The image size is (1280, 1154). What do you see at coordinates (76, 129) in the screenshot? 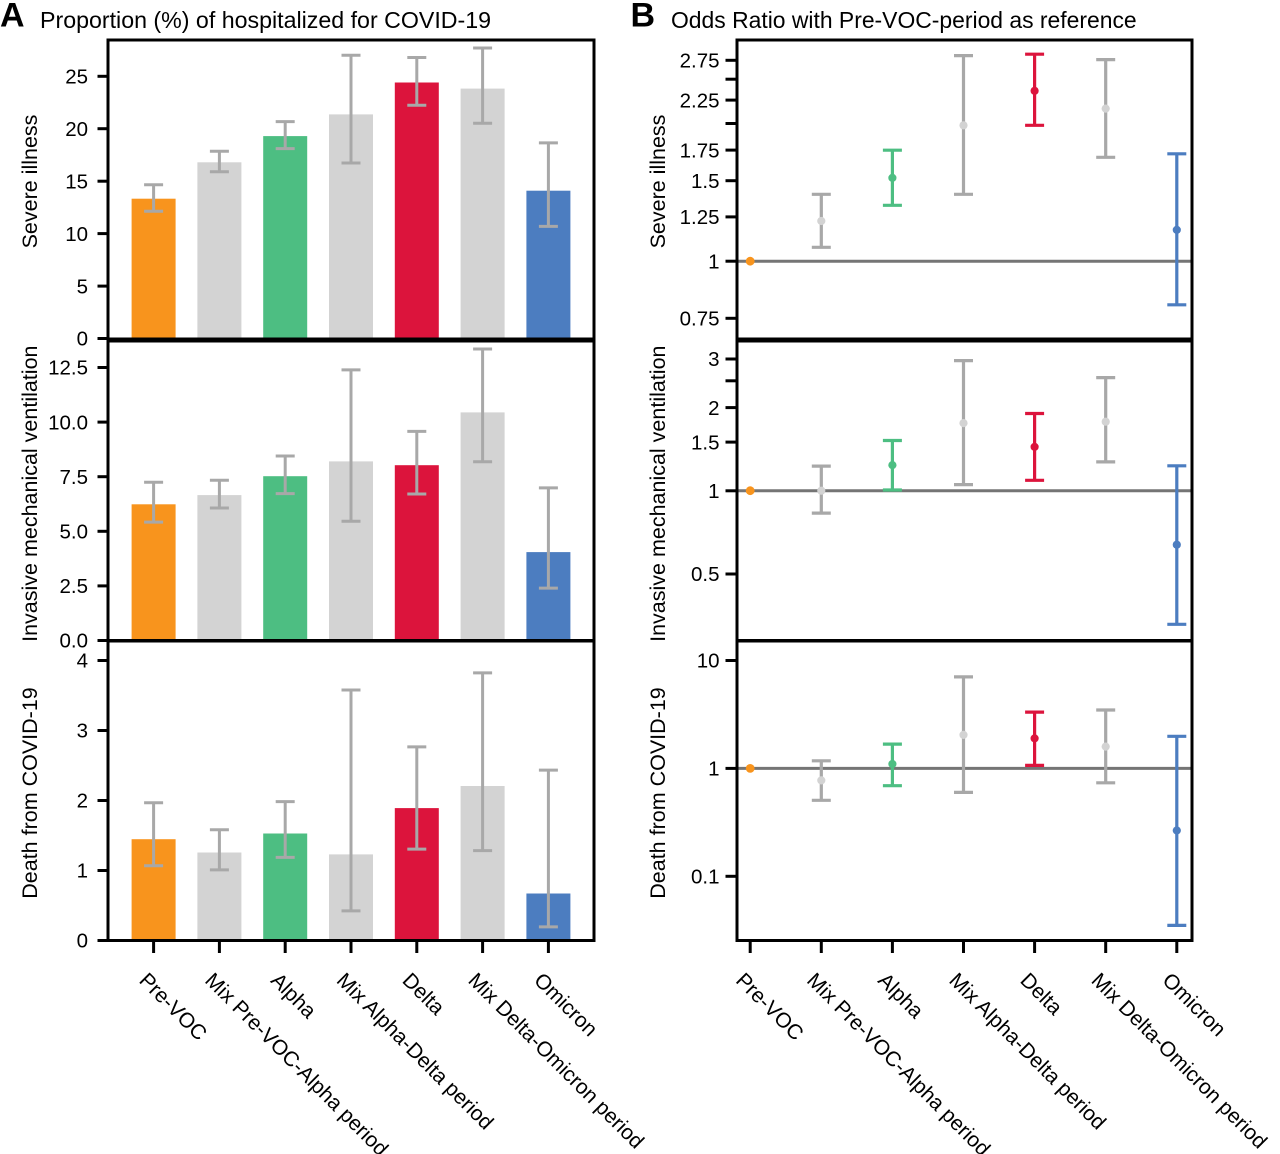
I see `svg-text: 20` at bounding box center [76, 129].